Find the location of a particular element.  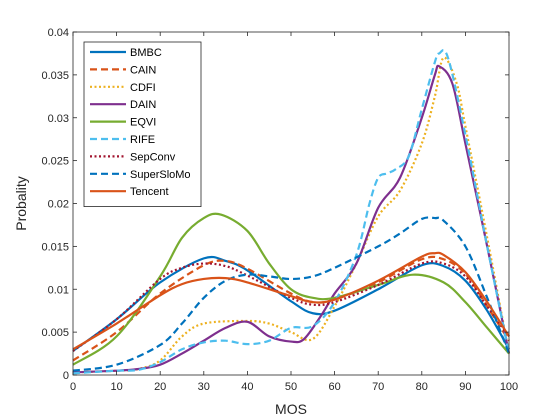

legend-label-bmbc: BMBC is located at coordinates (146, 53).